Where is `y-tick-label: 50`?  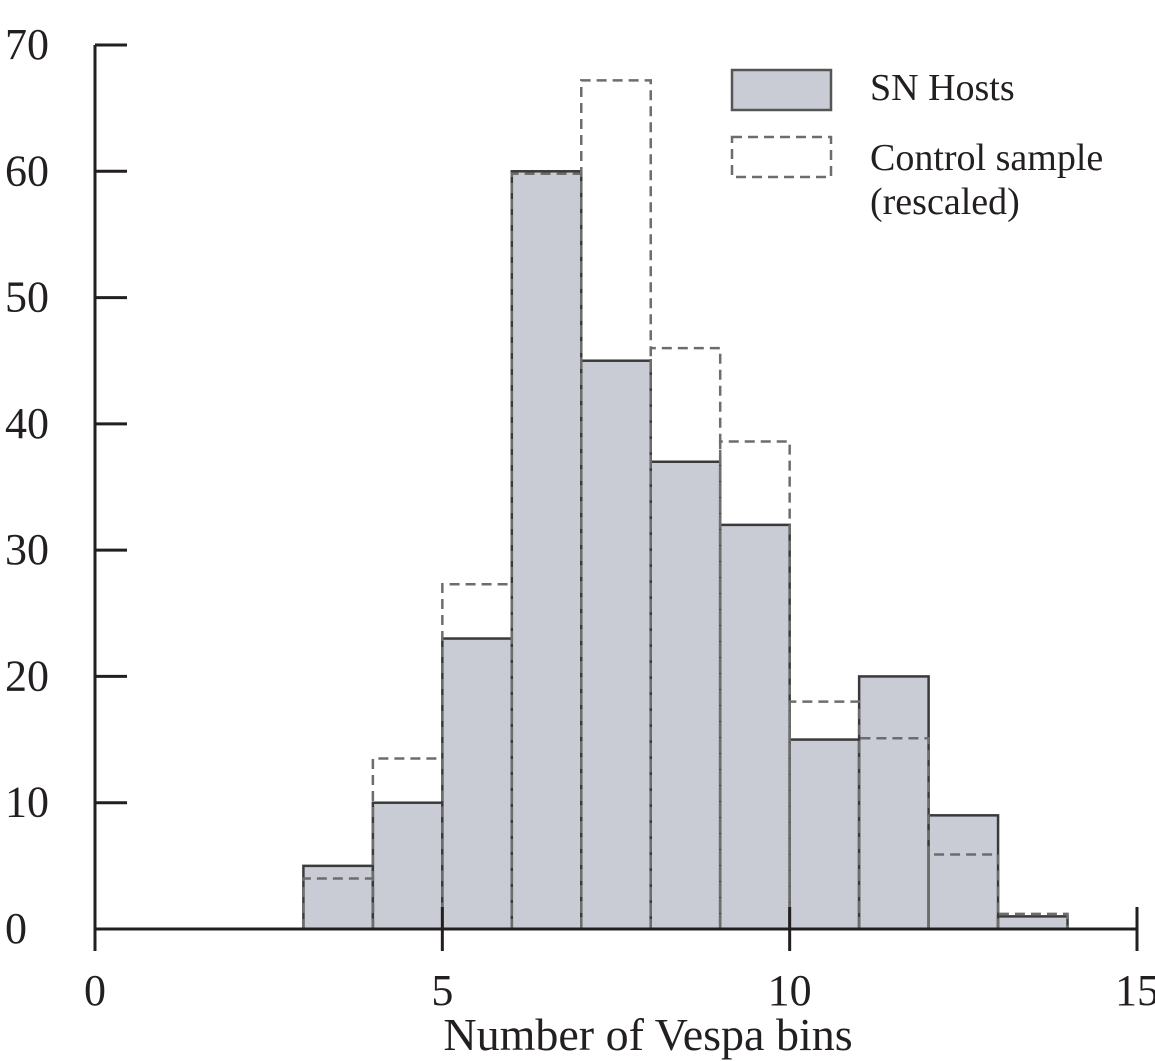 y-tick-label: 50 is located at coordinates (27, 297).